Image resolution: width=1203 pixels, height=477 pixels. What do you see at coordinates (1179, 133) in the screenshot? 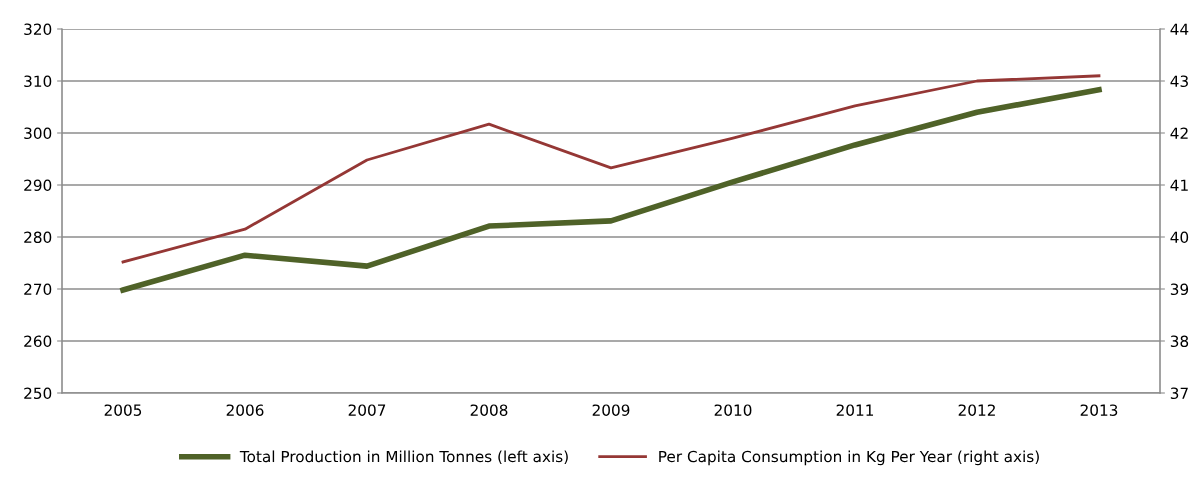
I see `y2-tick-label: 42` at bounding box center [1179, 133].